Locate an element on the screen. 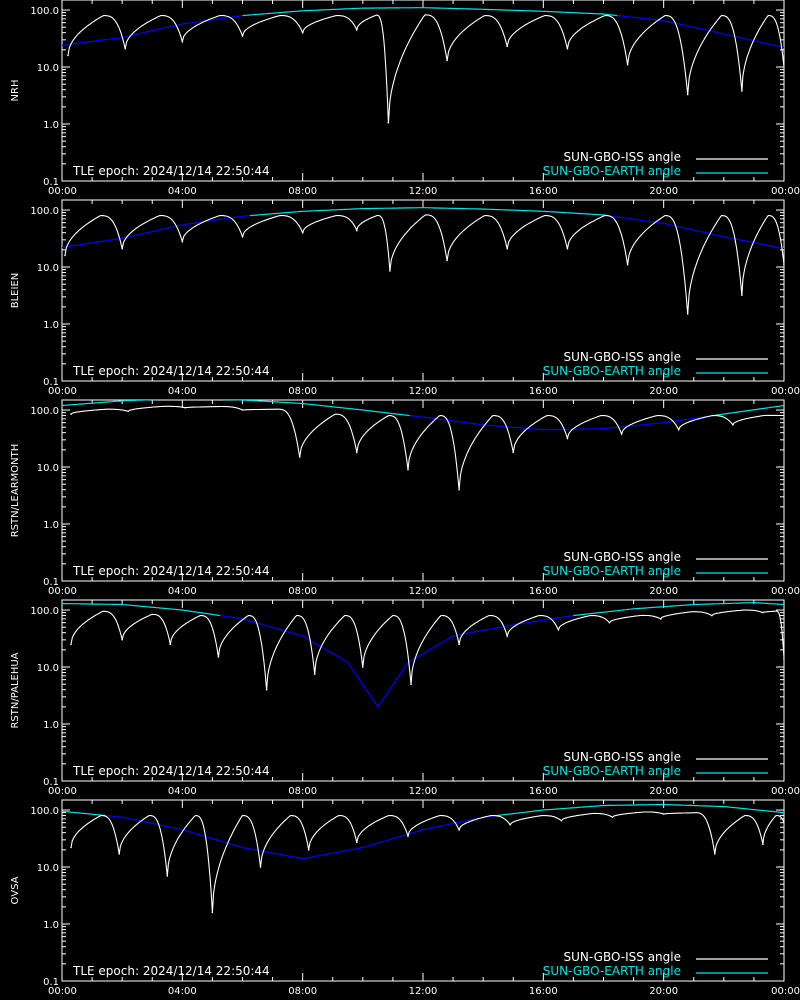 The height and width of the screenshot is (1000, 800). x-tick-label: 08:00 is located at coordinates (302, 191).